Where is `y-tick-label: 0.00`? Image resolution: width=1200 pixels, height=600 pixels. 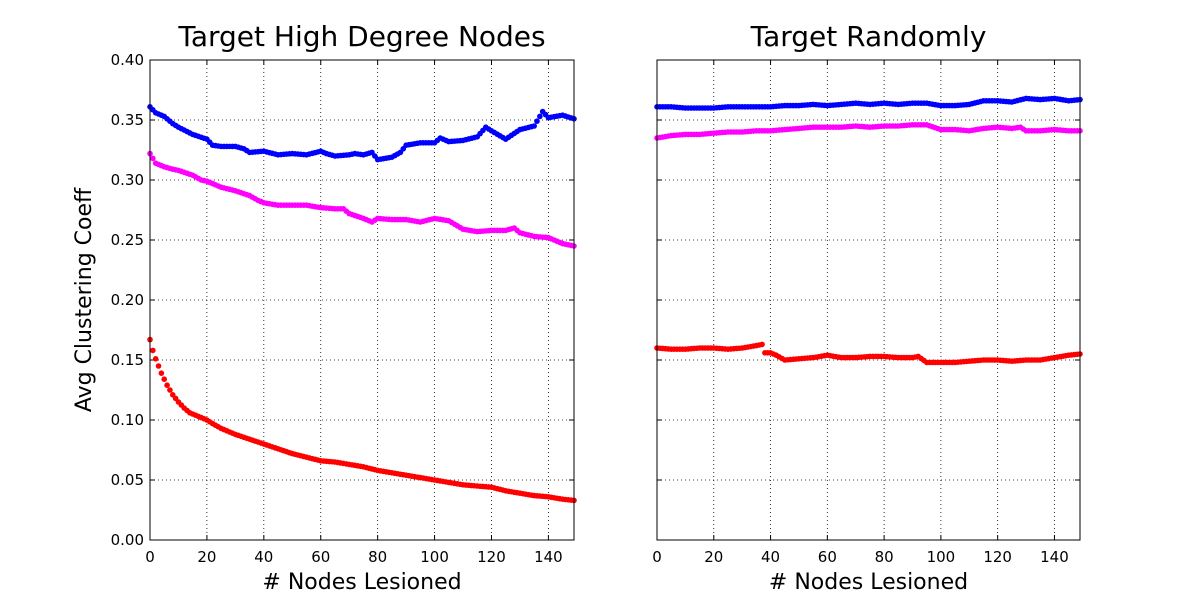
y-tick-label: 0.00 is located at coordinates (127, 540).